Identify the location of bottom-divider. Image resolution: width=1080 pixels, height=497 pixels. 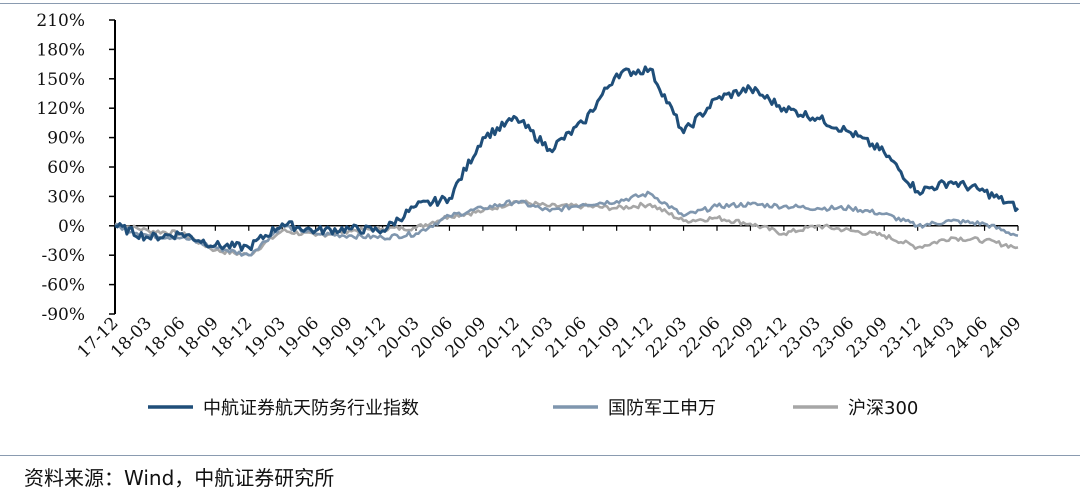
(540, 455).